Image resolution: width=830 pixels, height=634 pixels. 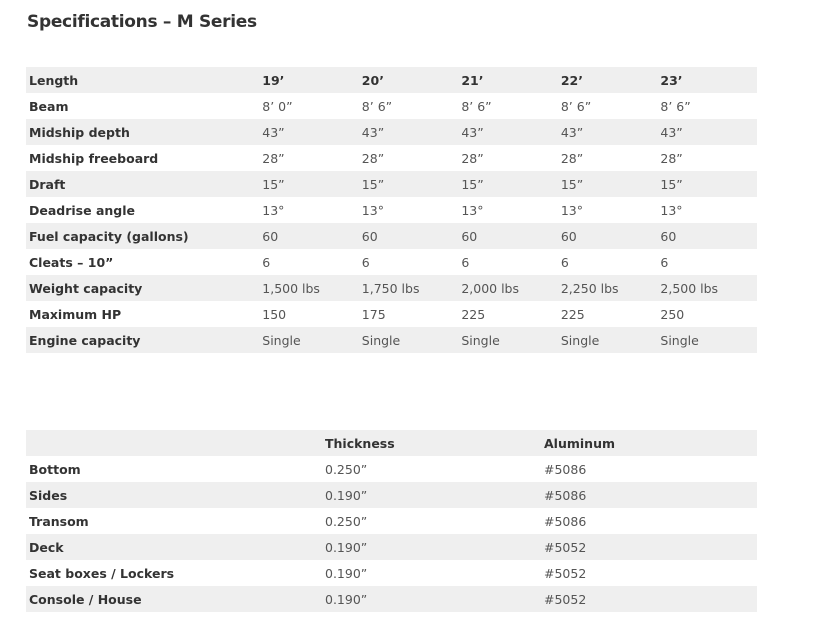 What do you see at coordinates (102, 573) in the screenshot?
I see `row-label: Seat boxes / Lockers` at bounding box center [102, 573].